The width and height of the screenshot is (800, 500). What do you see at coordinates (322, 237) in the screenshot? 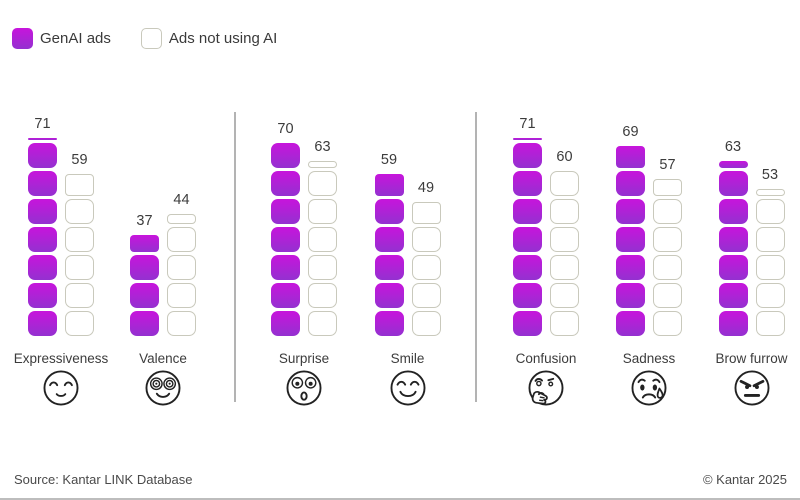
I see `bar-no-ai-surprise: 63` at bounding box center [322, 237].